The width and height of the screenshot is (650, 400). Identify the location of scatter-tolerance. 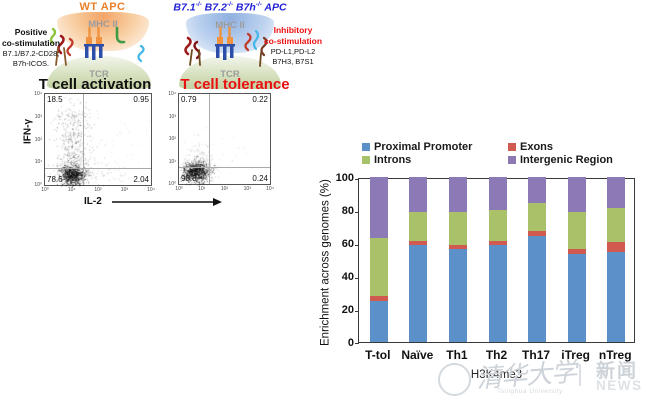
(225, 140).